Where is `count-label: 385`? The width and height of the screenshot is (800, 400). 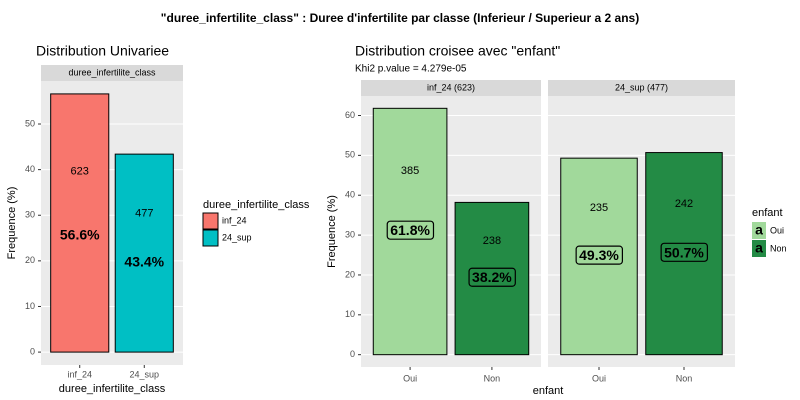
count-label: 385 is located at coordinates (410, 171).